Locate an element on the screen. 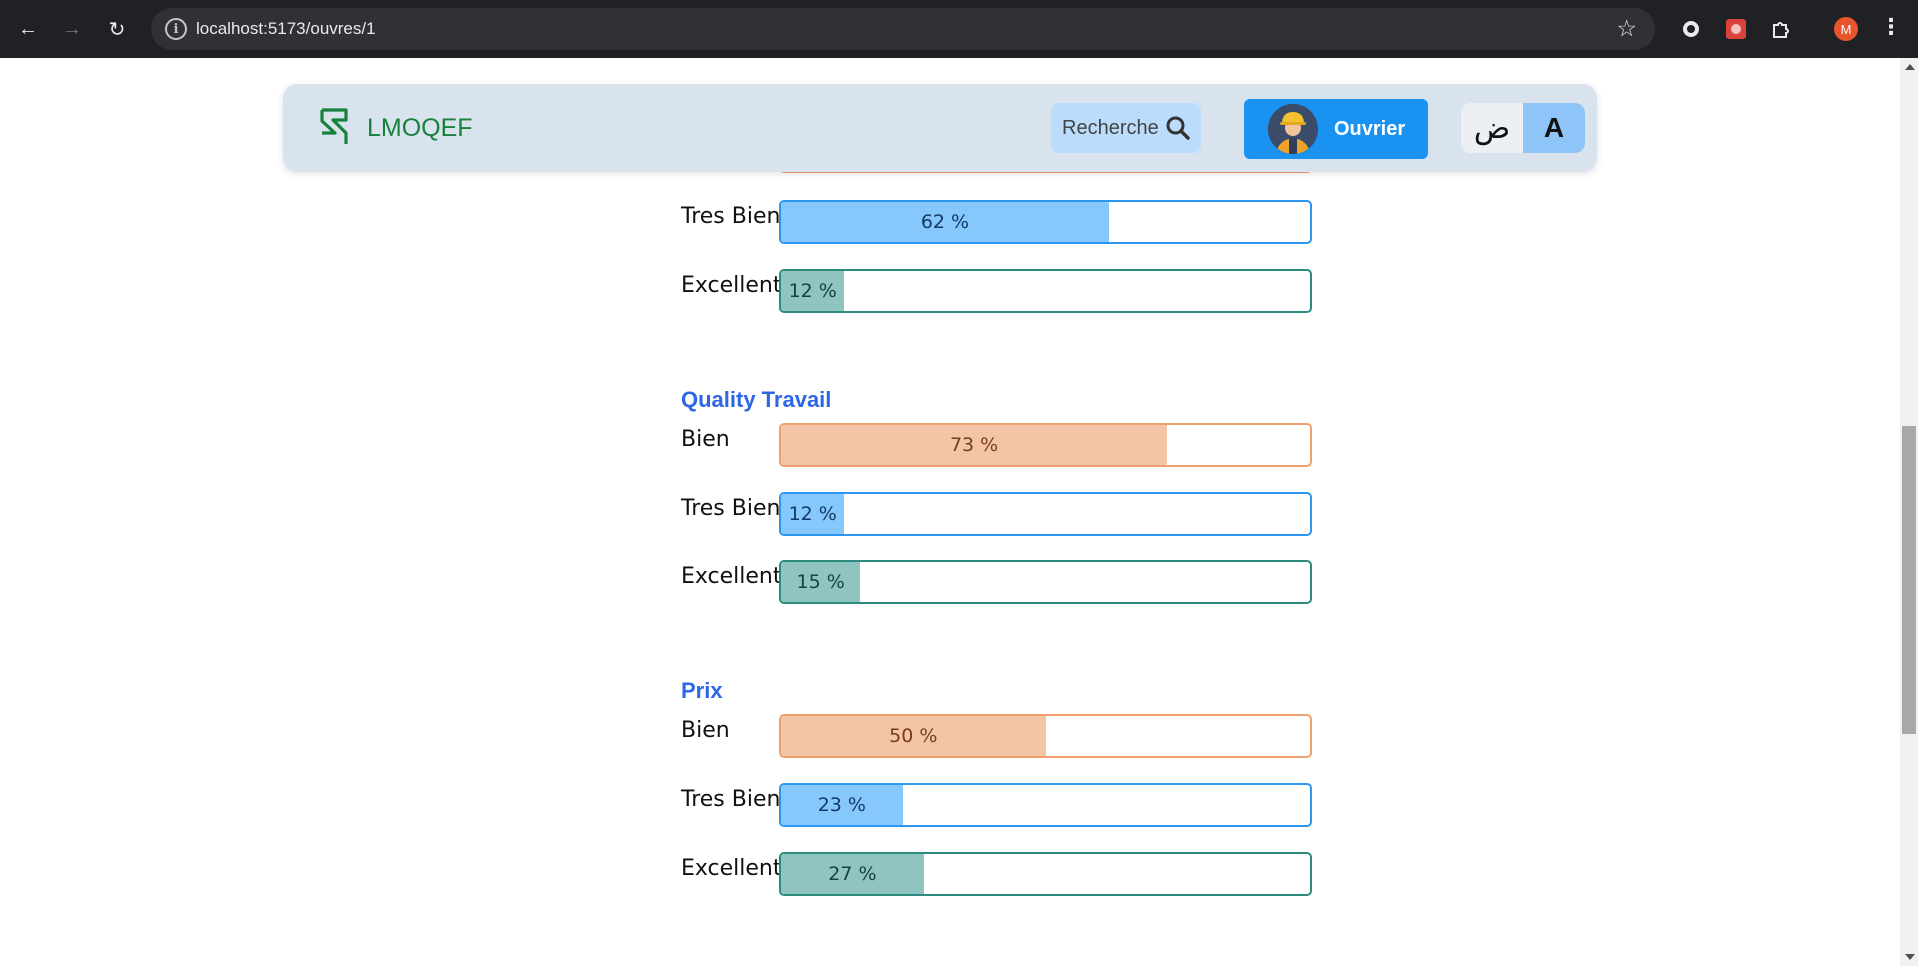  extensions-puzzle-icon is located at coordinates (1781, 29).